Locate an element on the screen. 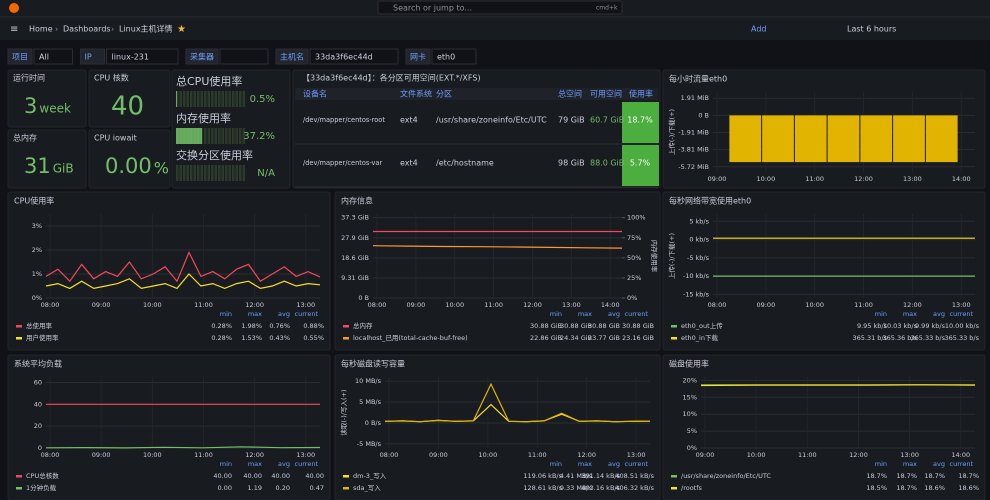  variable-label: 采集器 is located at coordinates (202, 57).